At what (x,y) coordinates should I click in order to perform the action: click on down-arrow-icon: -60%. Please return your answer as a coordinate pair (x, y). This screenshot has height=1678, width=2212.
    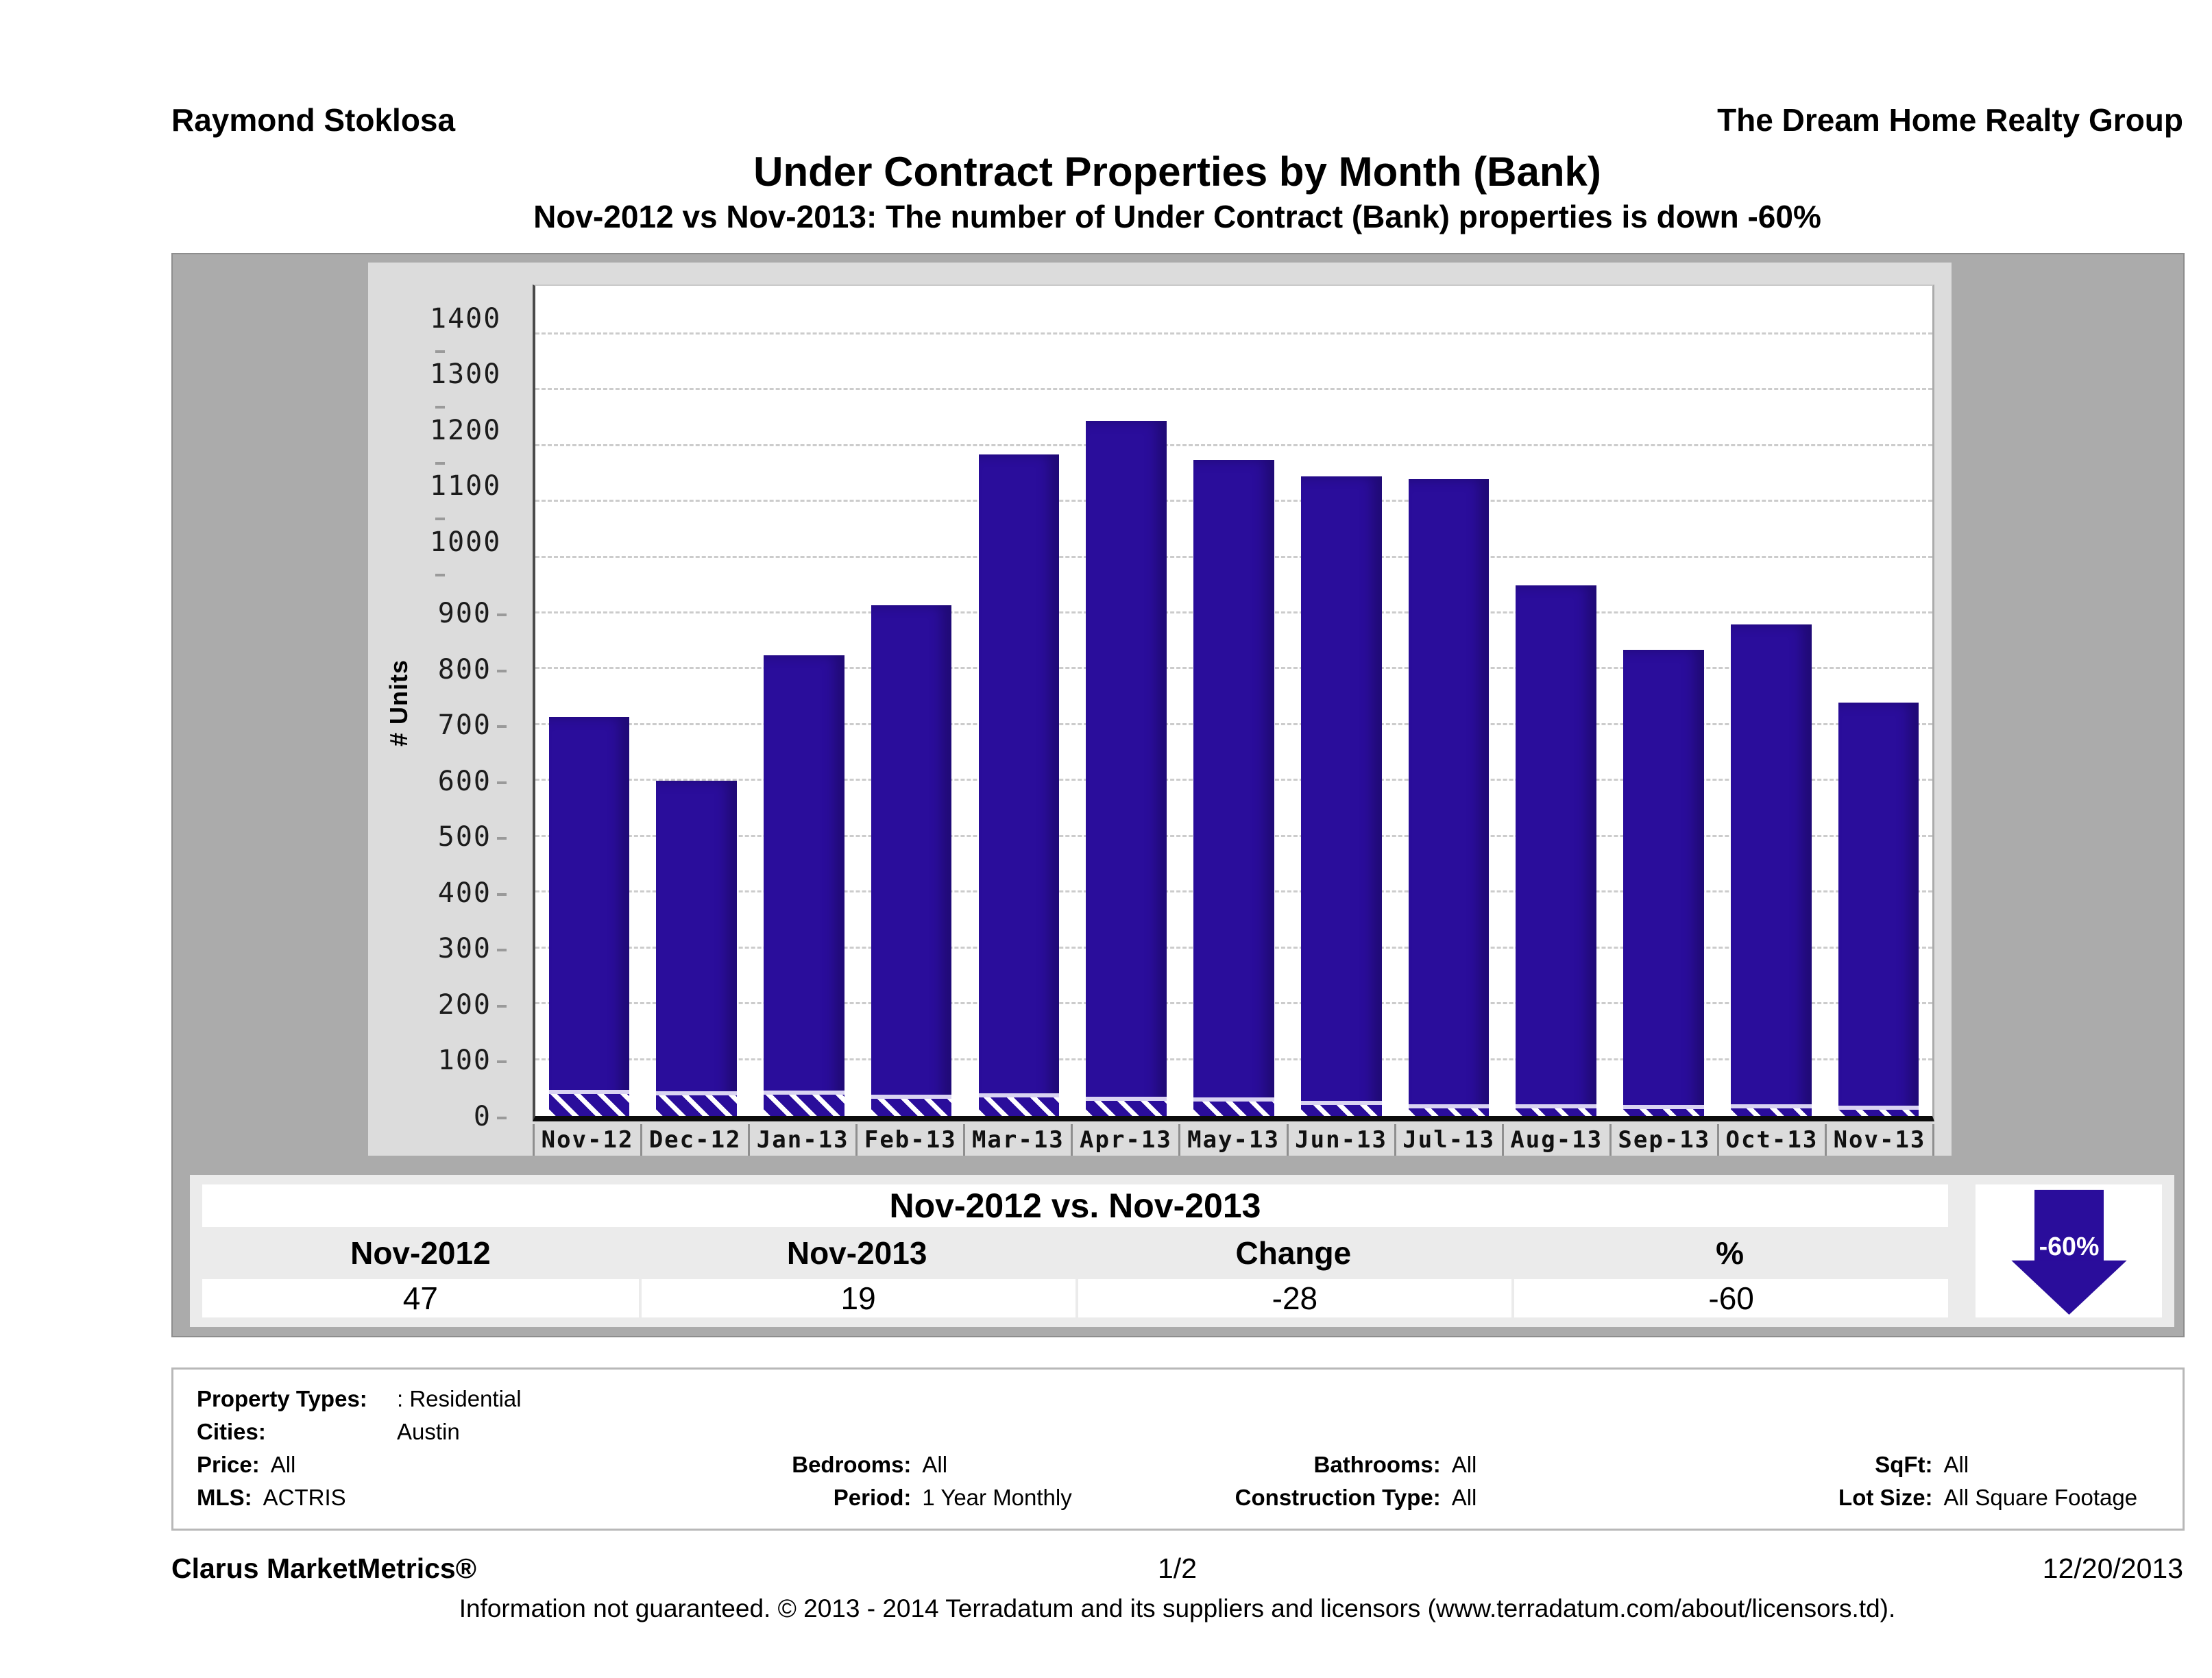
    Looking at the image, I should click on (2068, 1252).